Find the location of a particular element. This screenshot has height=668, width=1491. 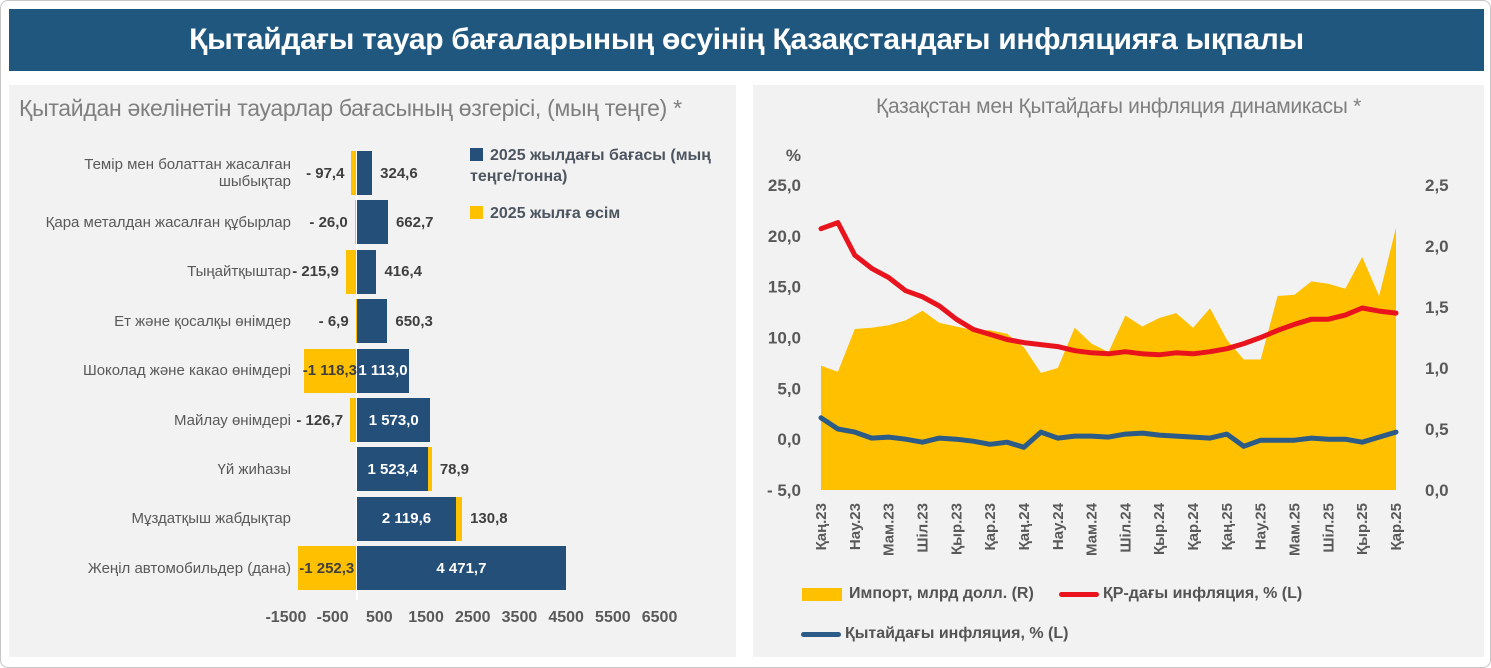

growth-value-label: -1 252,3 is located at coordinates (327, 568).